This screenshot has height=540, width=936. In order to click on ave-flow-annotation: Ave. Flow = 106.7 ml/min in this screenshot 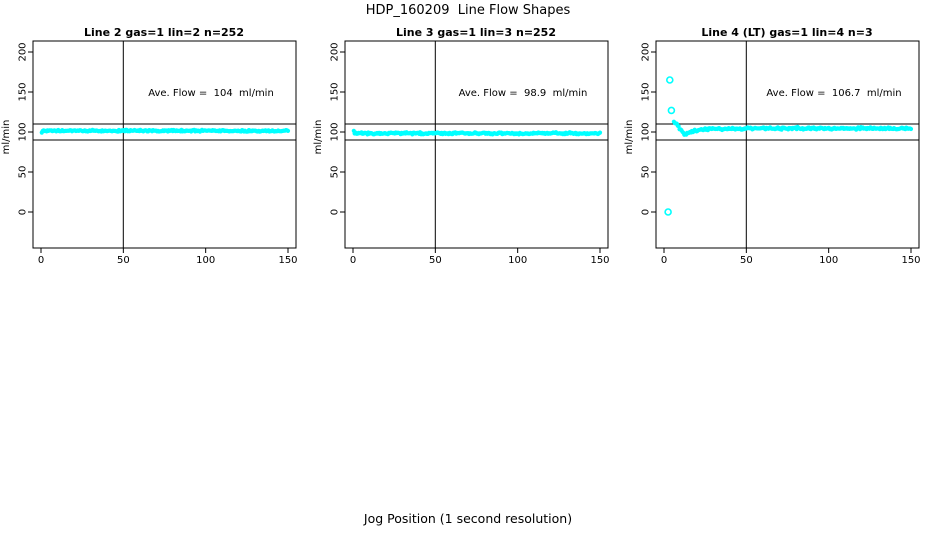, I will do `click(833, 93)`.